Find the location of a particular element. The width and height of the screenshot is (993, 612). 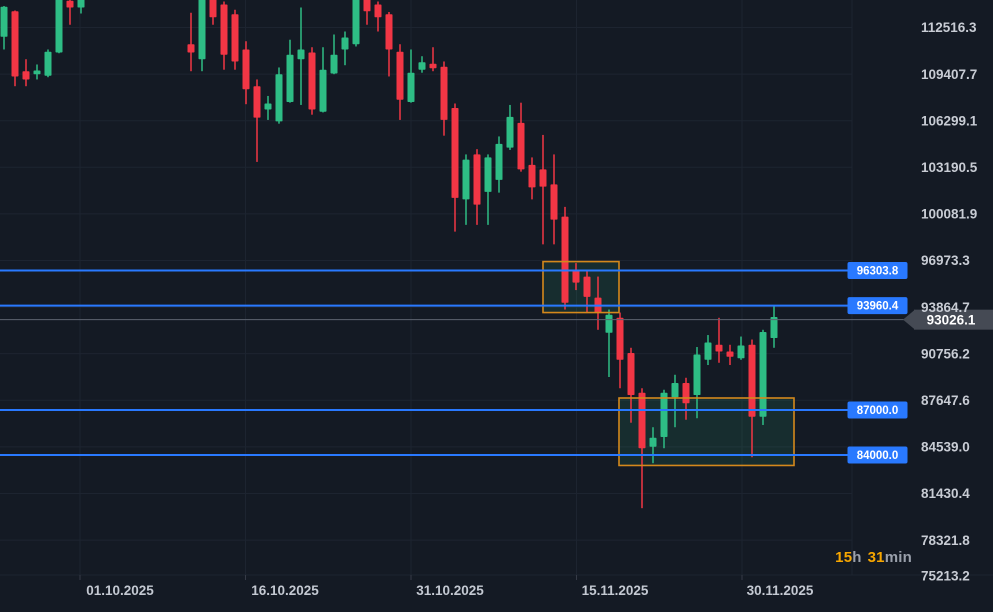

price-axis-tick-label: 93864.7 is located at coordinates (945, 307).